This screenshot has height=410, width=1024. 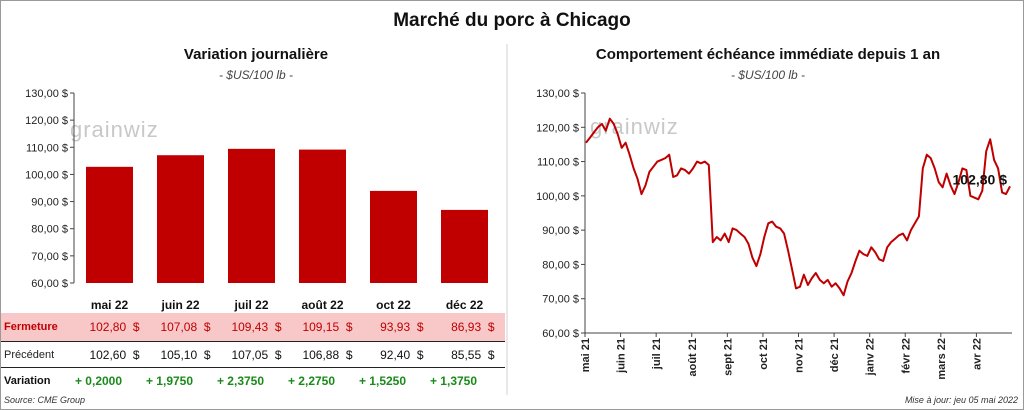 What do you see at coordinates (256, 54) in the screenshot?
I see `left-chart-subtitle: Variation journalière` at bounding box center [256, 54].